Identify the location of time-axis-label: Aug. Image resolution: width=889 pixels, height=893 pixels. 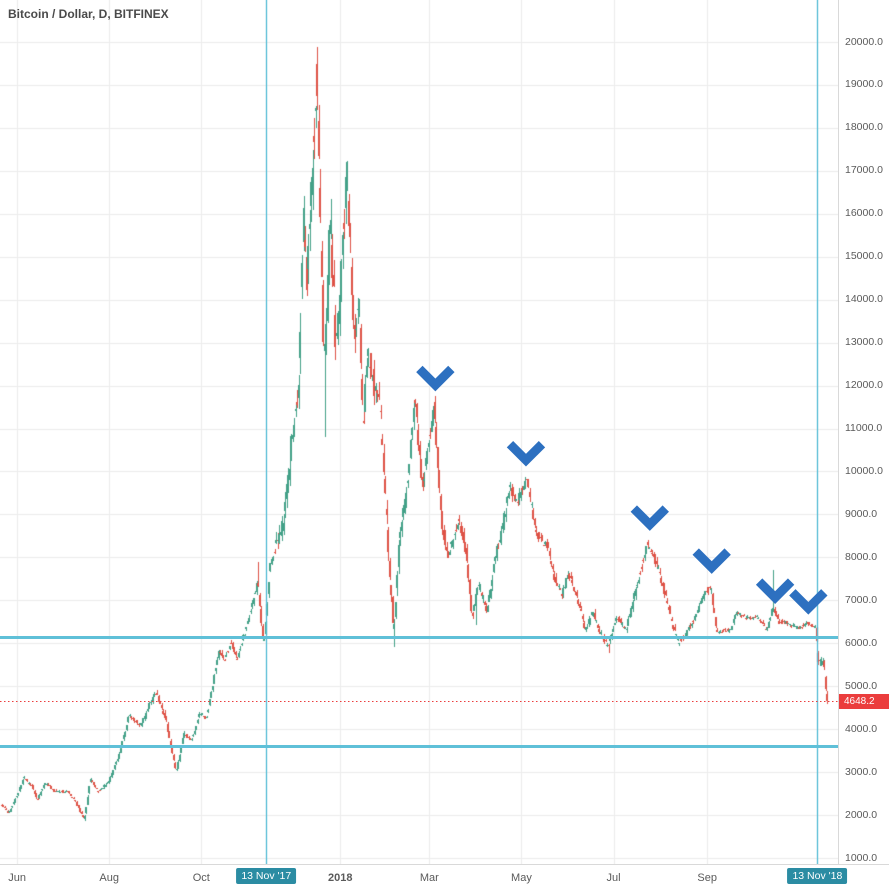
(109, 878).